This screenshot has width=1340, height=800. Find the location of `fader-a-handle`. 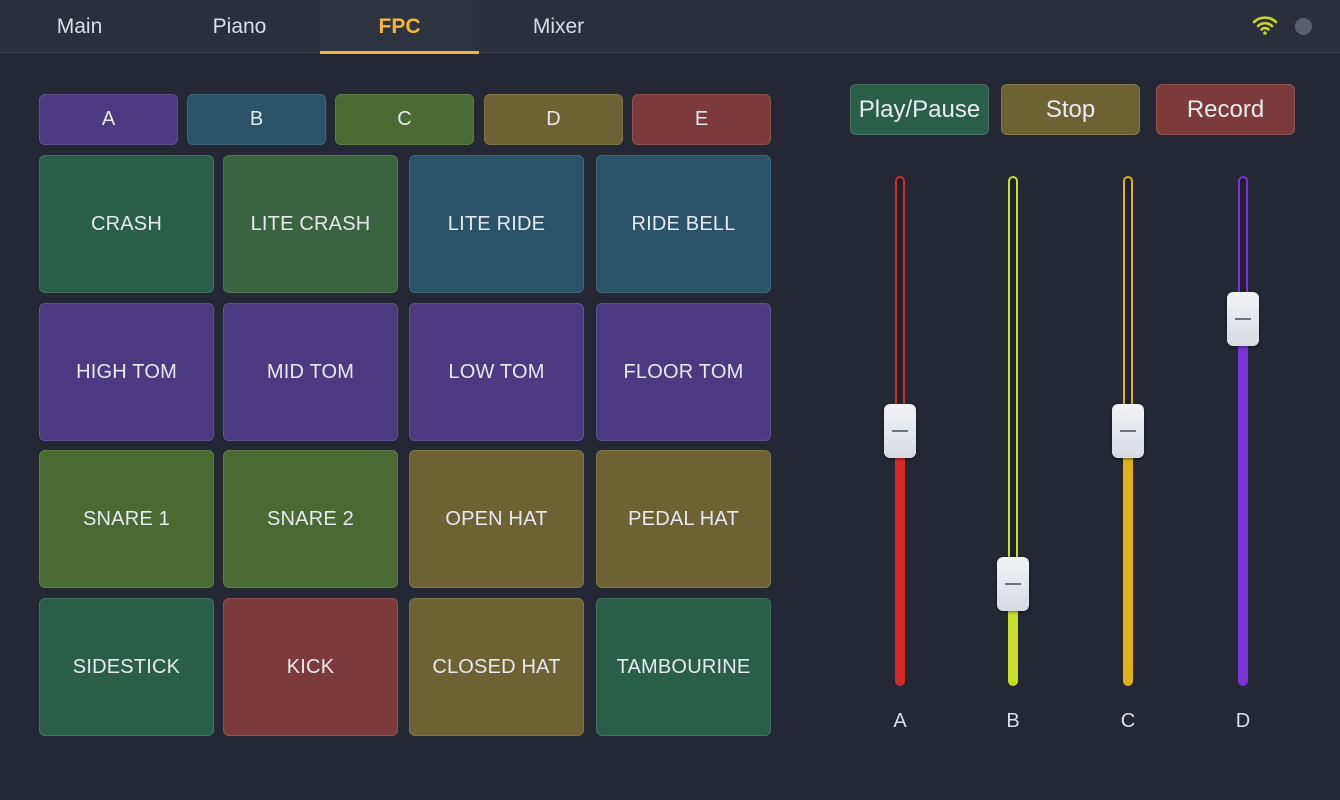

fader-a-handle is located at coordinates (900, 431).